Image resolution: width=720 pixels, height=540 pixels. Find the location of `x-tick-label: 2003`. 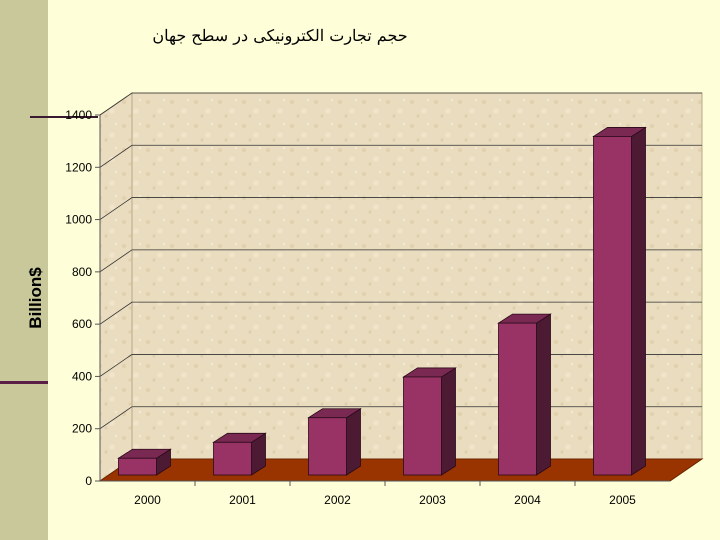

x-tick-label: 2003 is located at coordinates (432, 500).